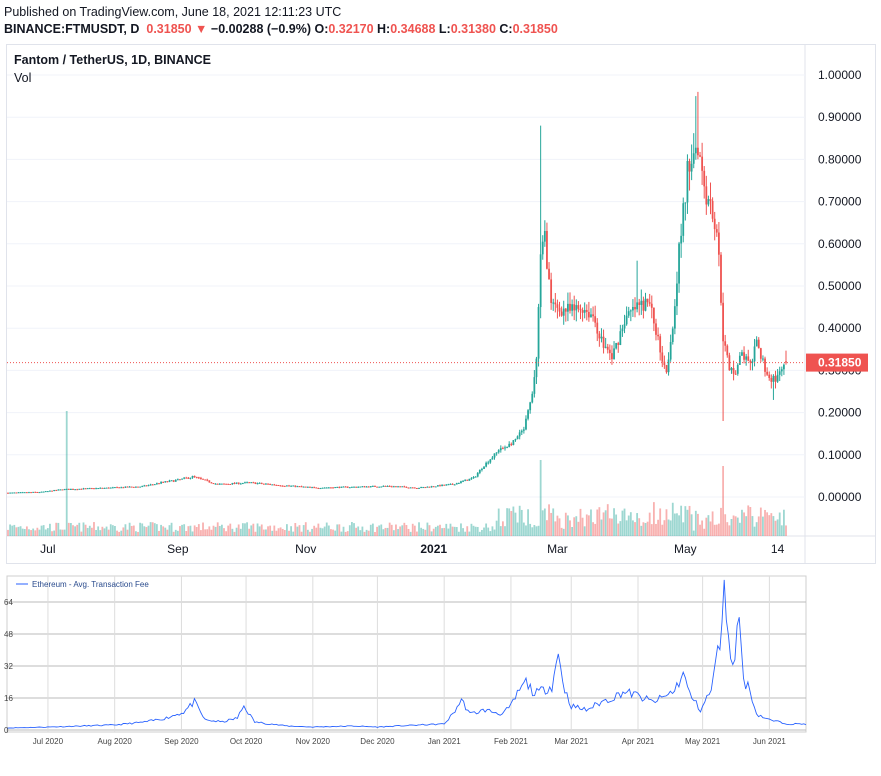 The width and height of the screenshot is (881, 776). Describe the element at coordinates (260, 29) in the screenshot. I see `change-value: −0.00288 (−0.9%)` at that location.